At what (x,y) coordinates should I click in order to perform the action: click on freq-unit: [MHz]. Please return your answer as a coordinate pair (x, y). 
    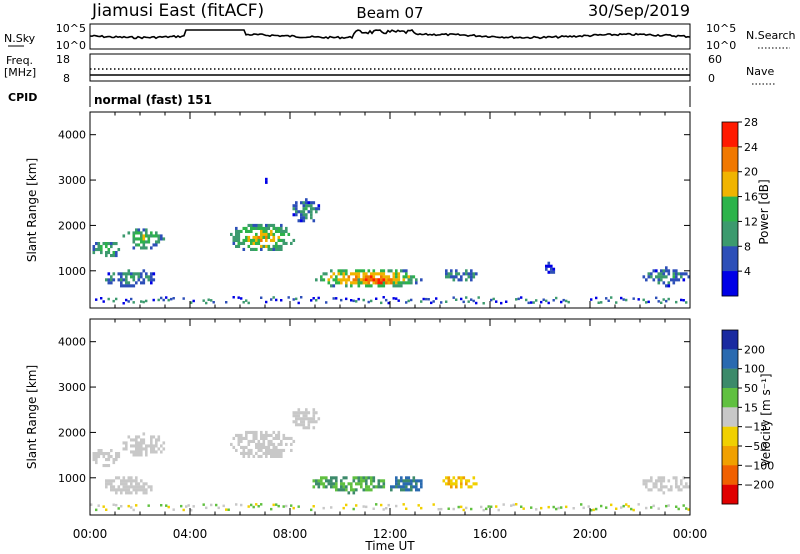
    Looking at the image, I should click on (20, 72).